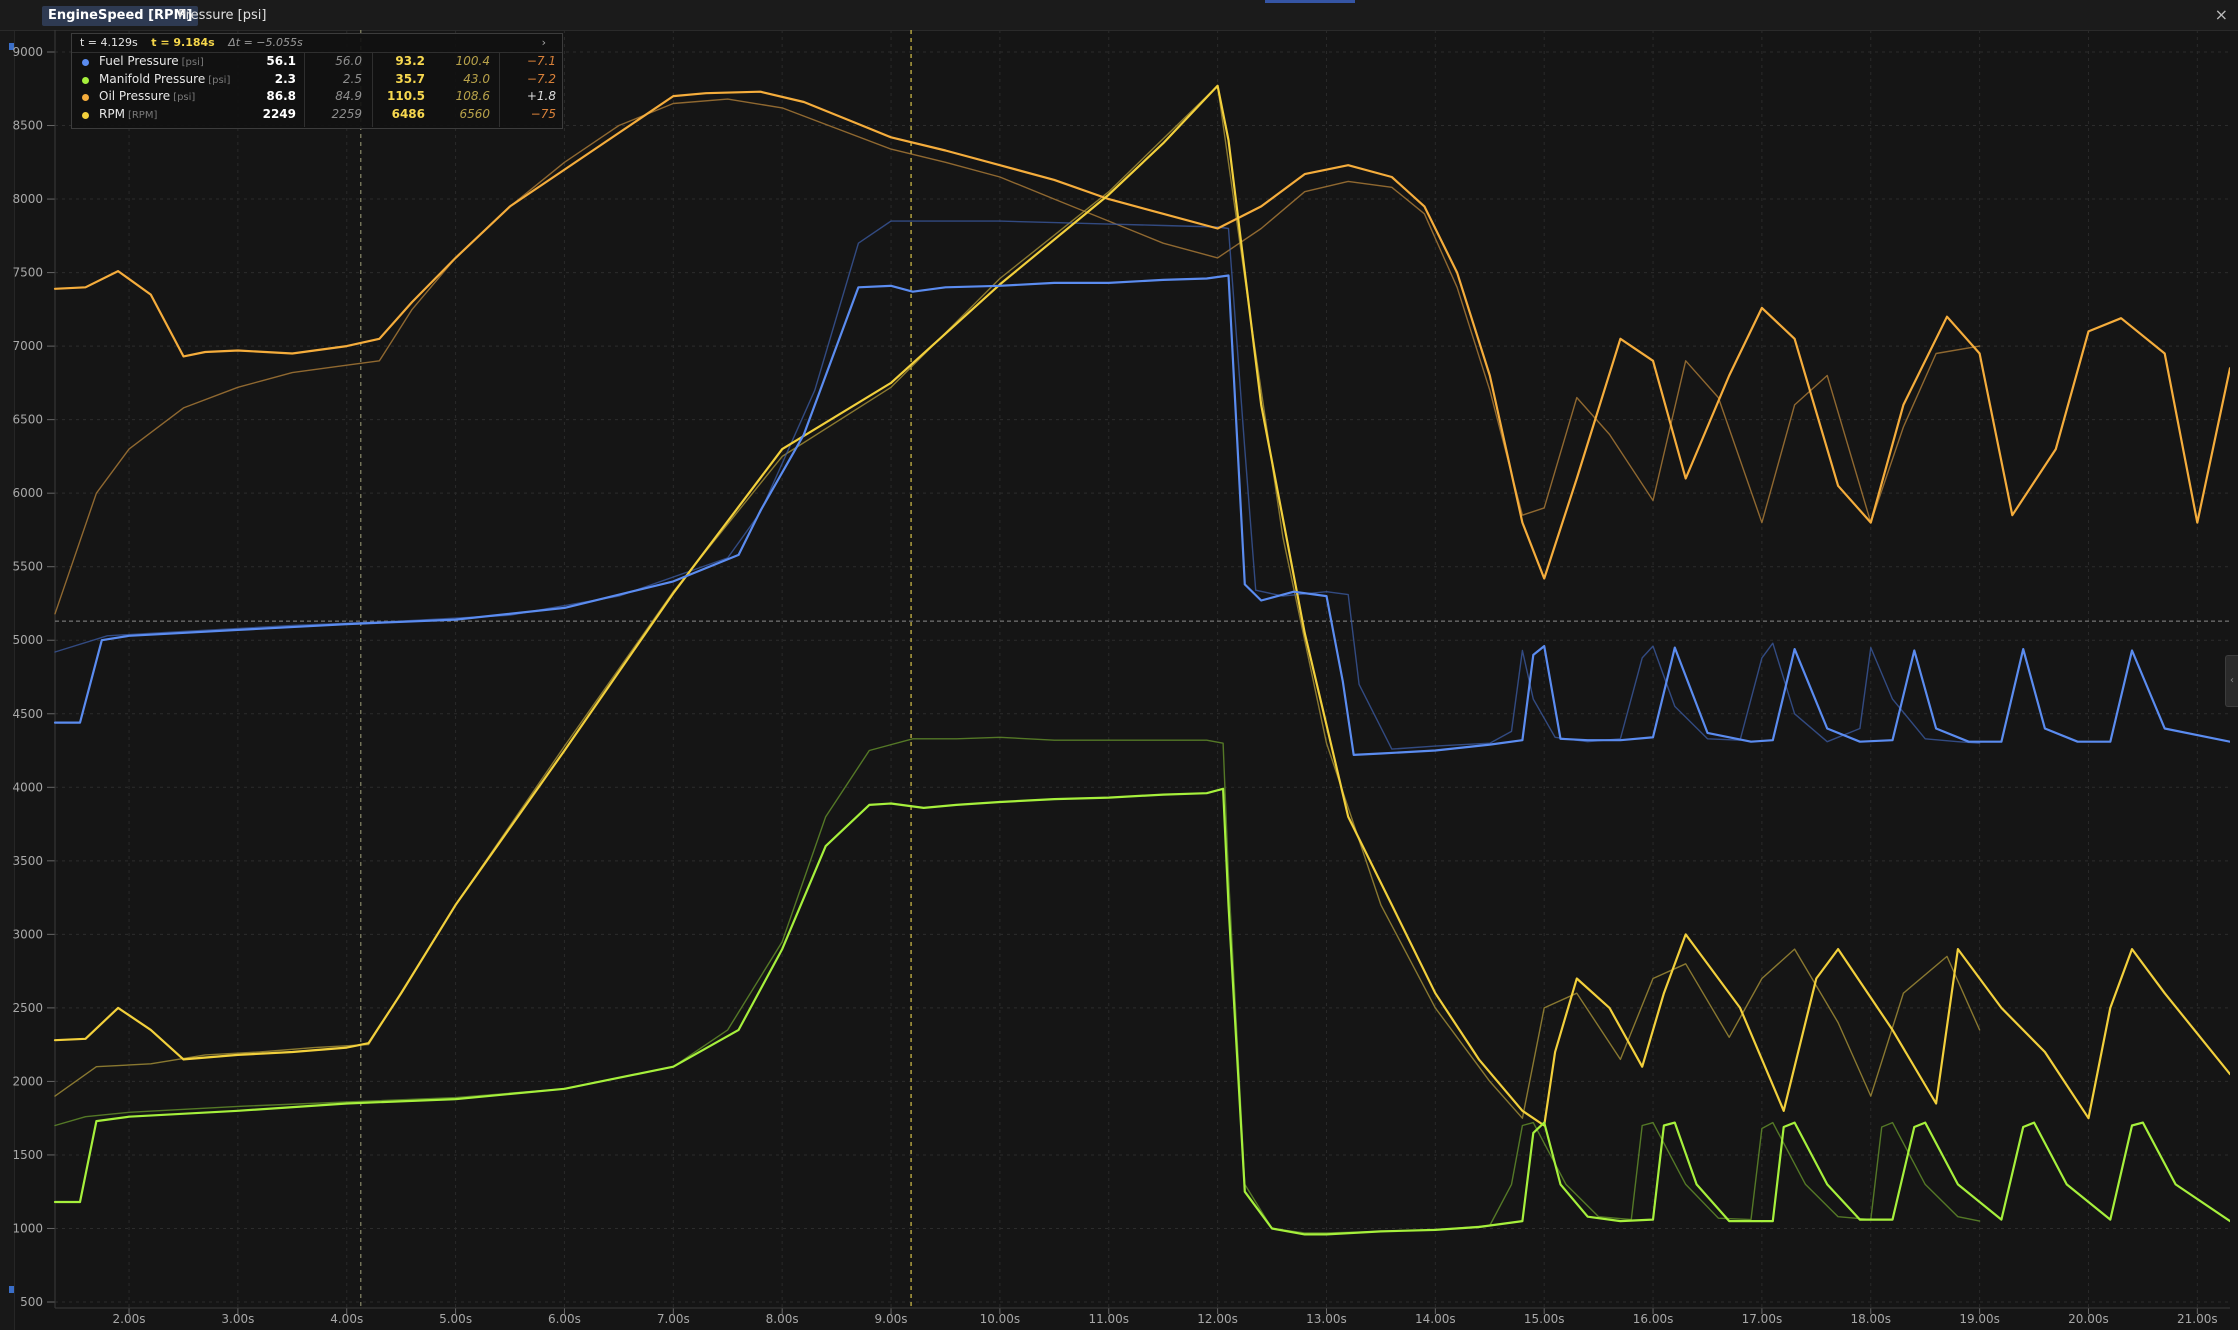 The height and width of the screenshot is (1330, 2238). What do you see at coordinates (782, 1319) in the screenshot?
I see `x-tick-label: 8.00s` at bounding box center [782, 1319].